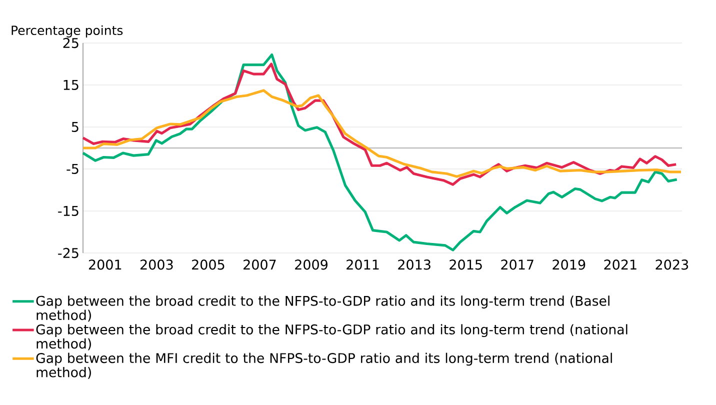  Describe the element at coordinates (362, 265) in the screenshot. I see `x-tick-label: 2011` at that location.